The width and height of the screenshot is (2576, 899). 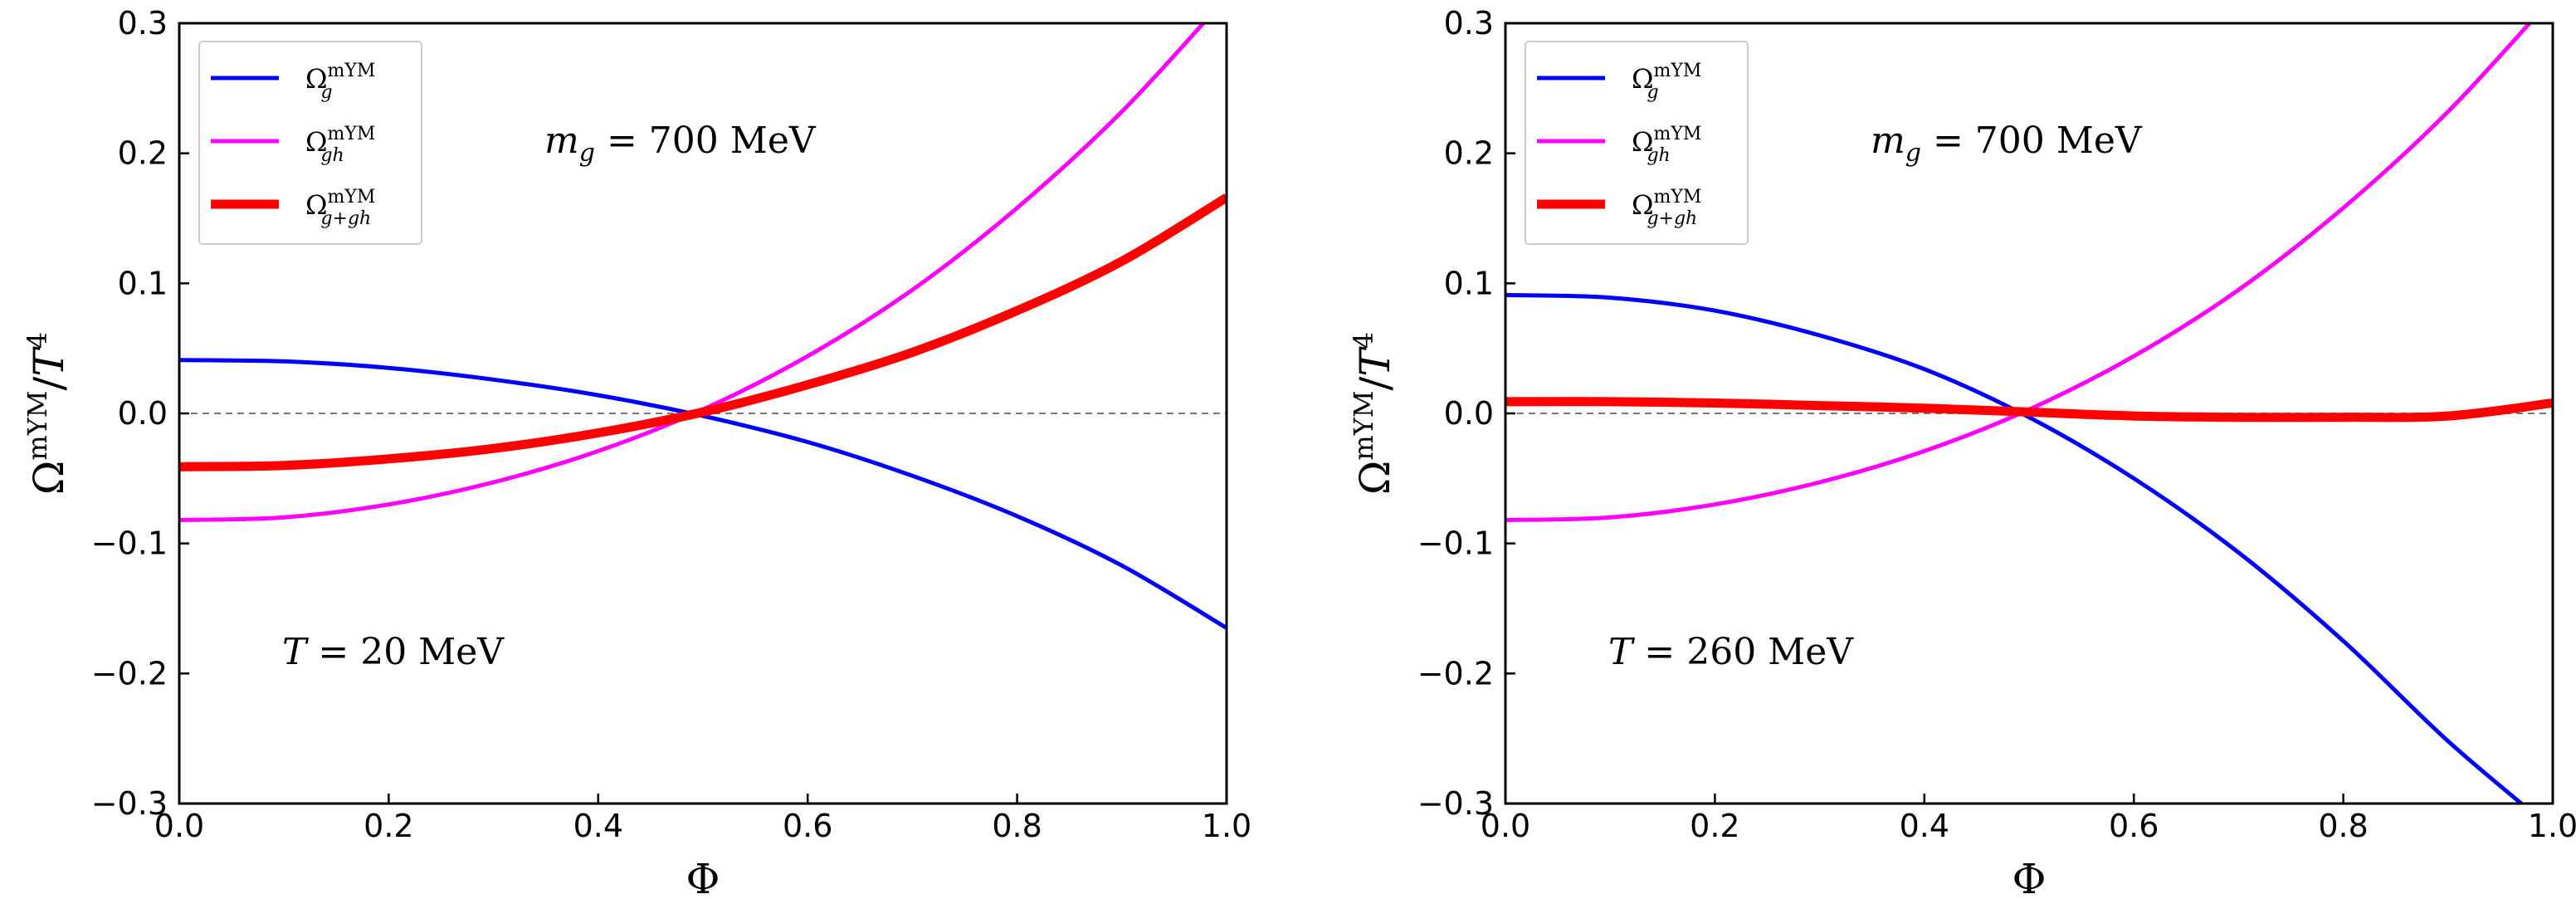 What do you see at coordinates (703, 494) in the screenshot?
I see `series-line-gluon` at bounding box center [703, 494].